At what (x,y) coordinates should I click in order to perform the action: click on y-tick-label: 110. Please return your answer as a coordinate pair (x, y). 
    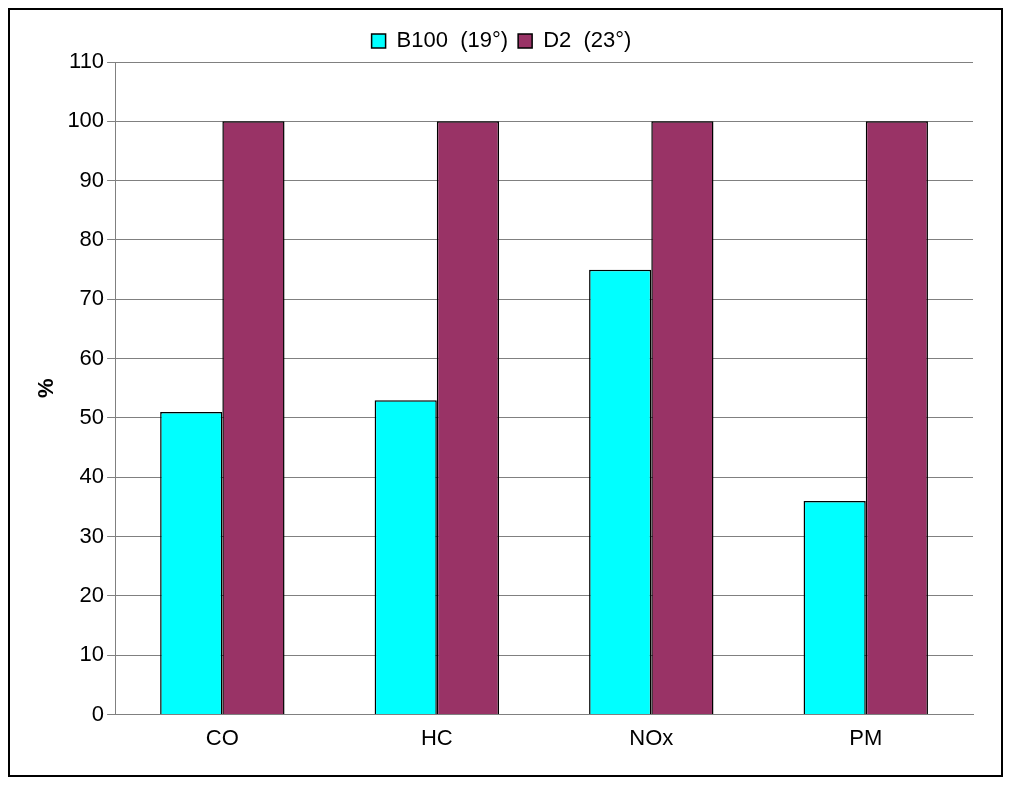
    Looking at the image, I should click on (87, 61).